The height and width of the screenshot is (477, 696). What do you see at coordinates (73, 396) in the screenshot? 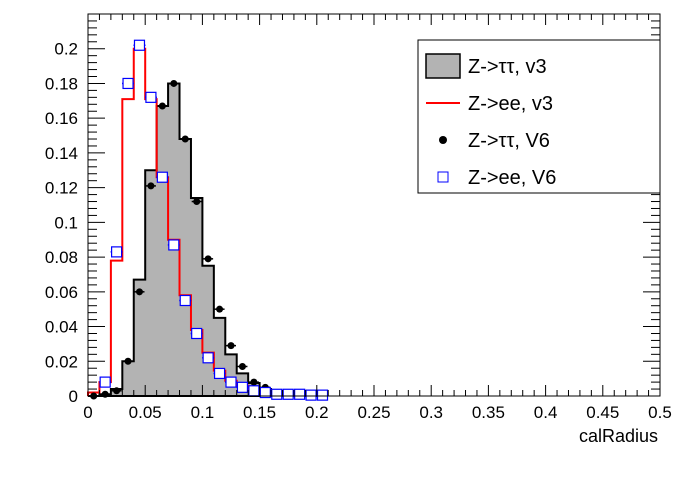
I see `y-tick-label: 0` at bounding box center [73, 396].